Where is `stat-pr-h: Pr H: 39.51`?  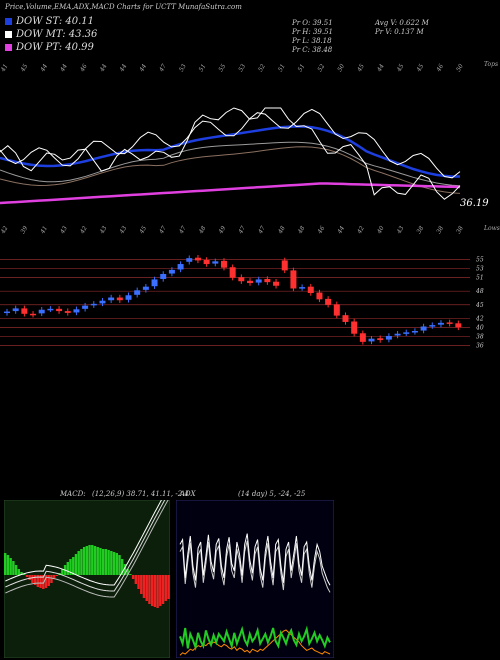
stat-pr-h: Pr H: 39.51 is located at coordinates (313, 32).